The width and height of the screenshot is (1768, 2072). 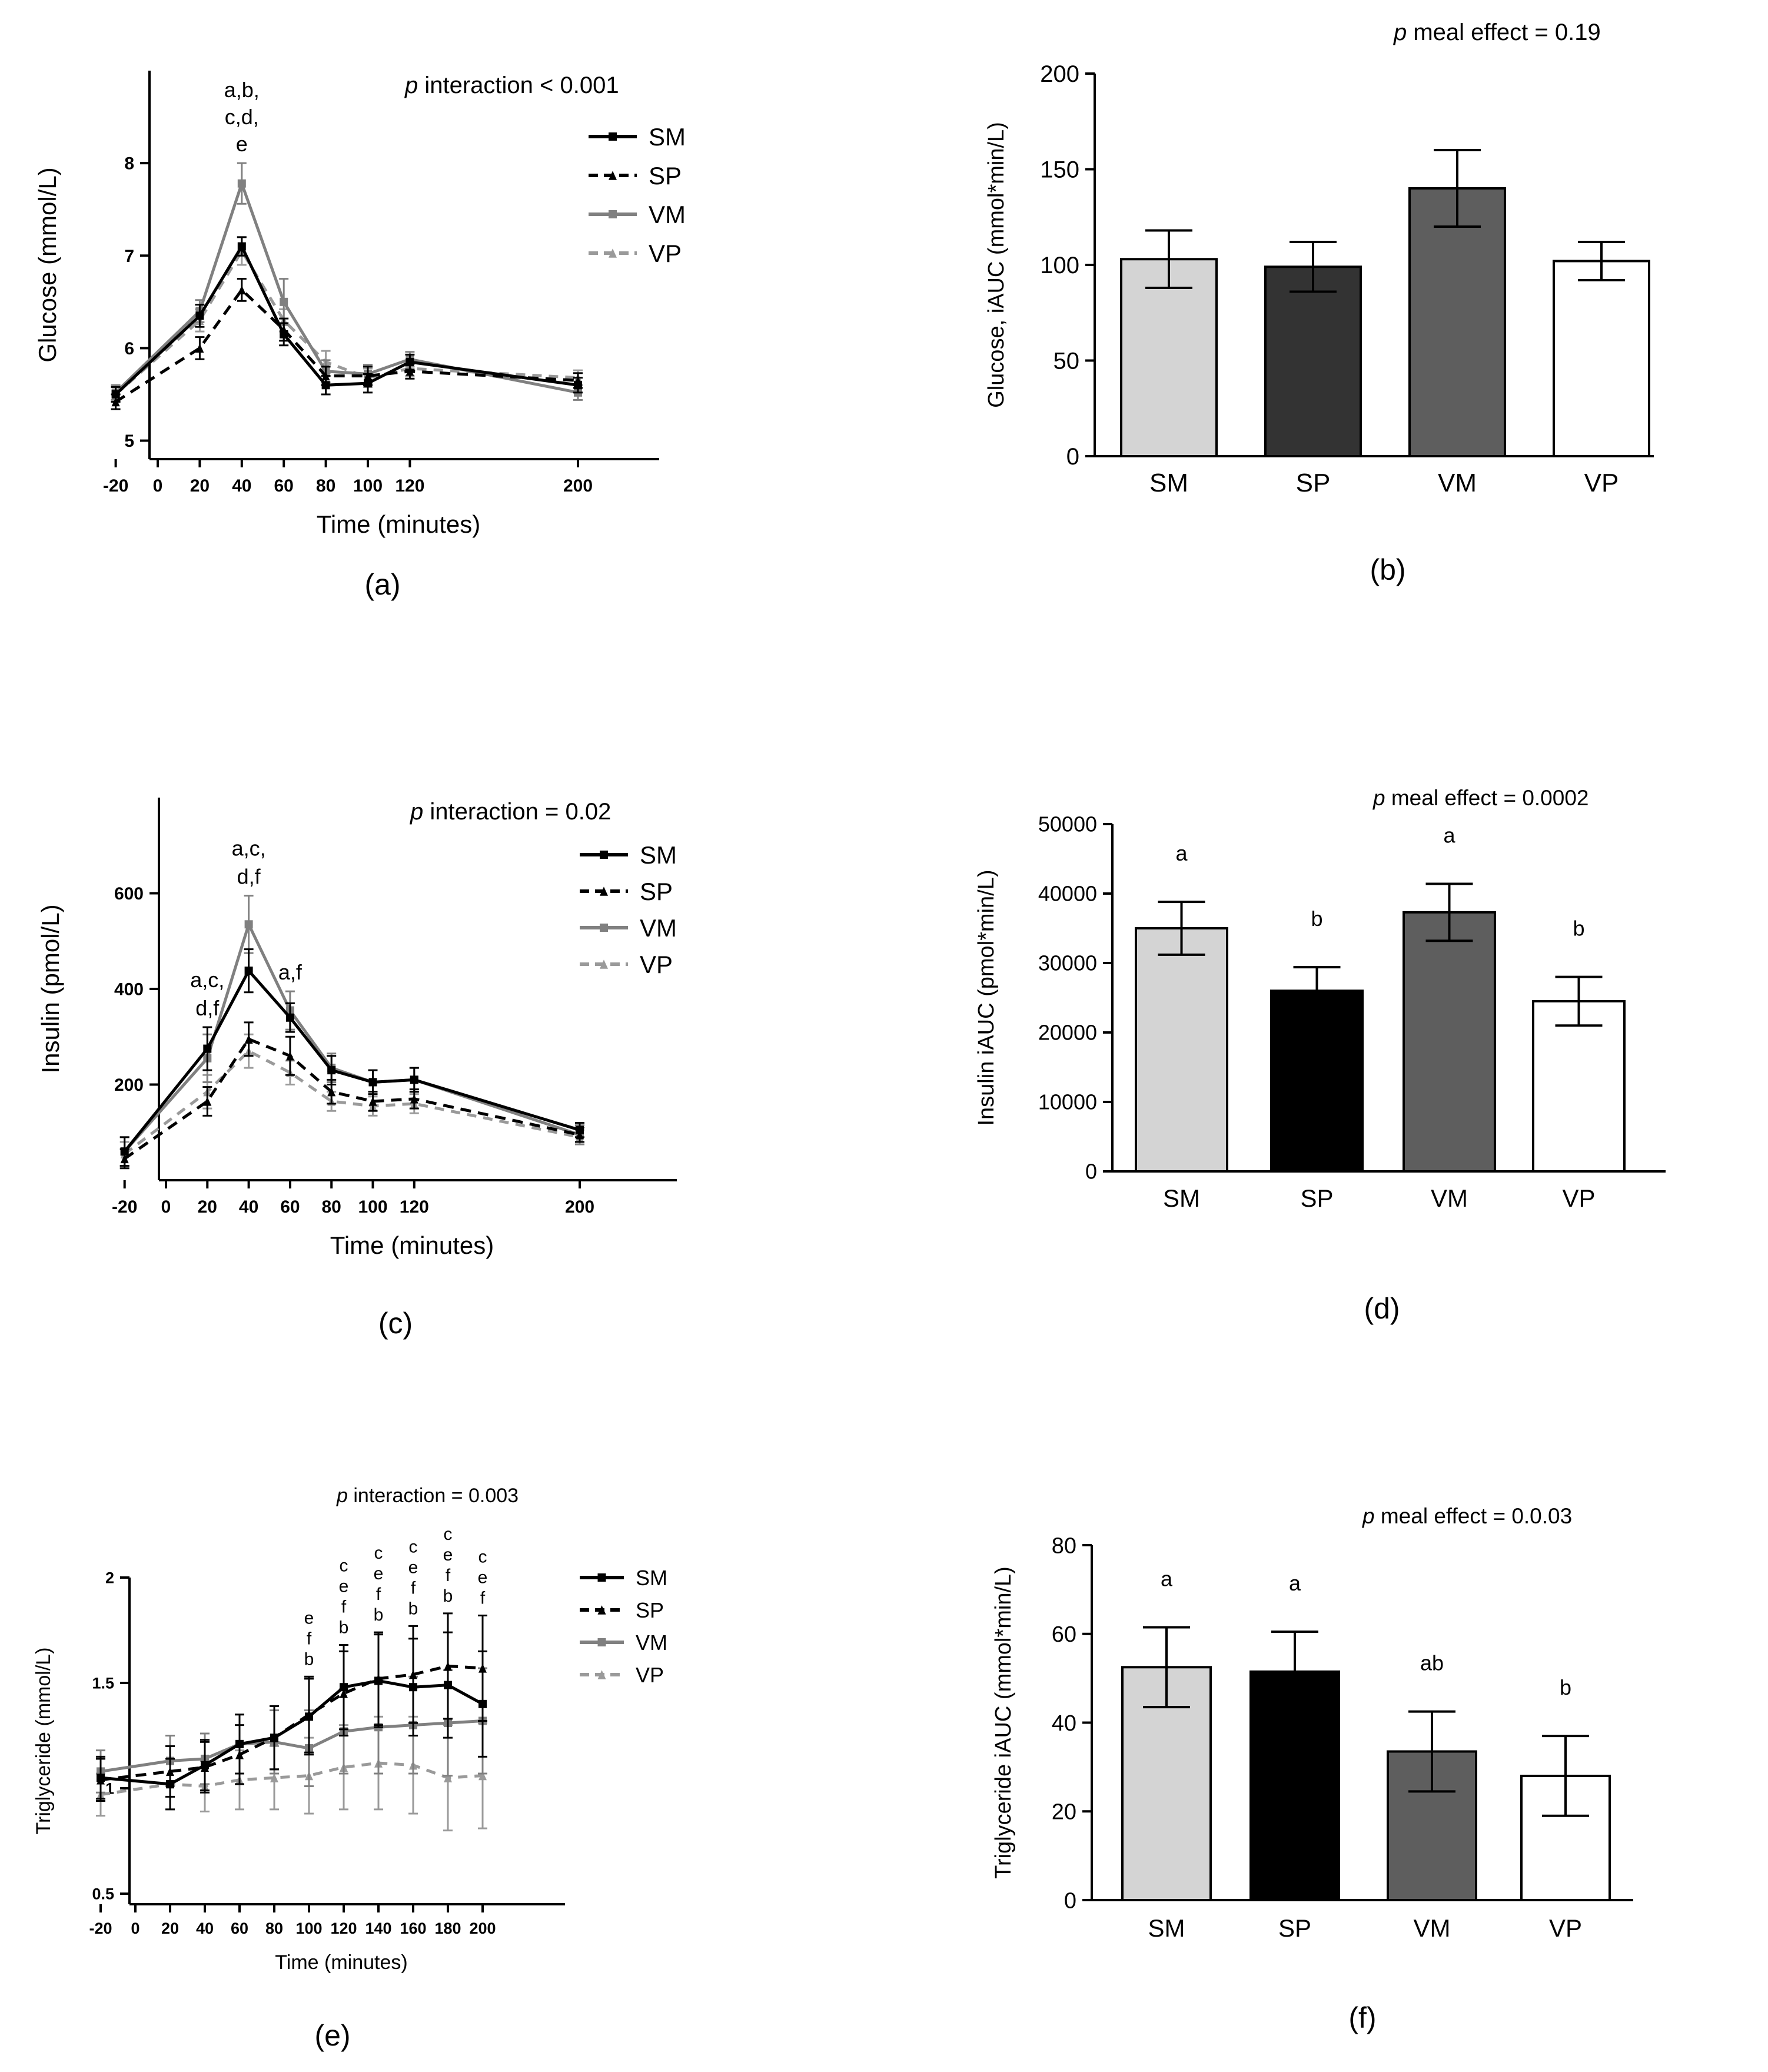 What do you see at coordinates (447, 1928) in the screenshot?
I see `x-tick-label: 180` at bounding box center [447, 1928].